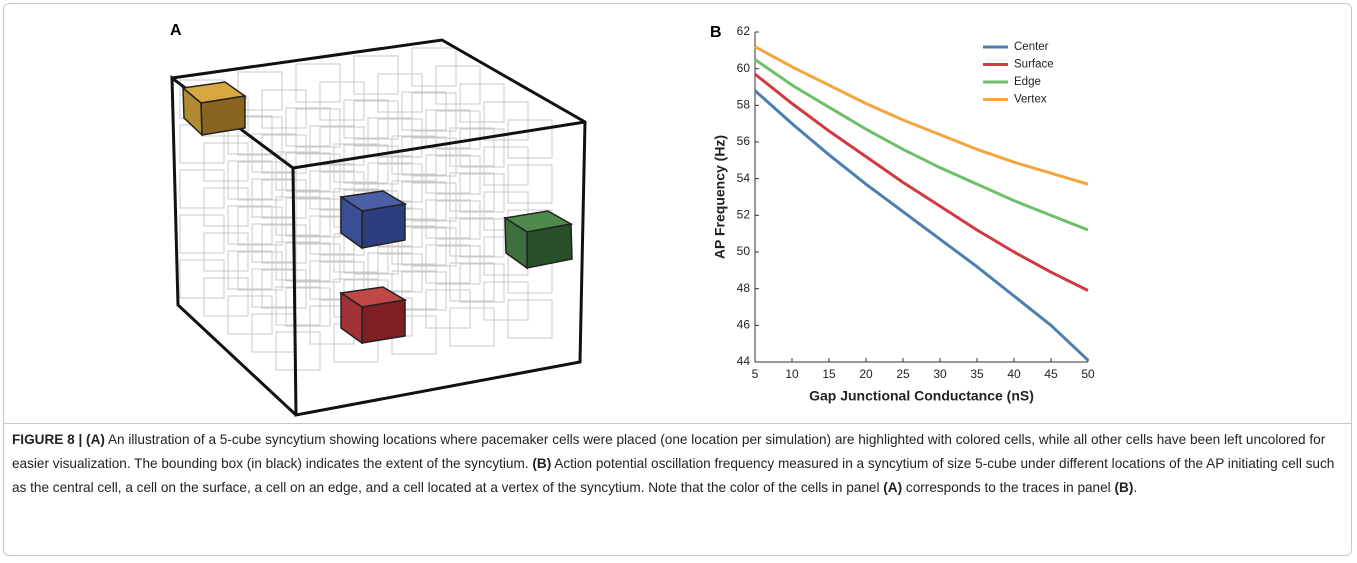 The image size is (1357, 563). What do you see at coordinates (755, 374) in the screenshot?
I see `x-tick-label: 5` at bounding box center [755, 374].